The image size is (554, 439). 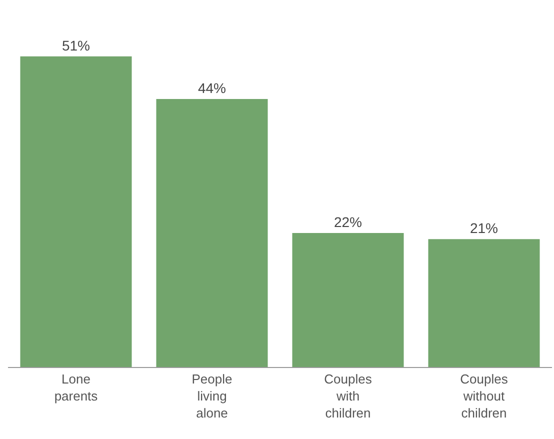 I want to click on x-tick-label: Lone parents, so click(x=76, y=388).